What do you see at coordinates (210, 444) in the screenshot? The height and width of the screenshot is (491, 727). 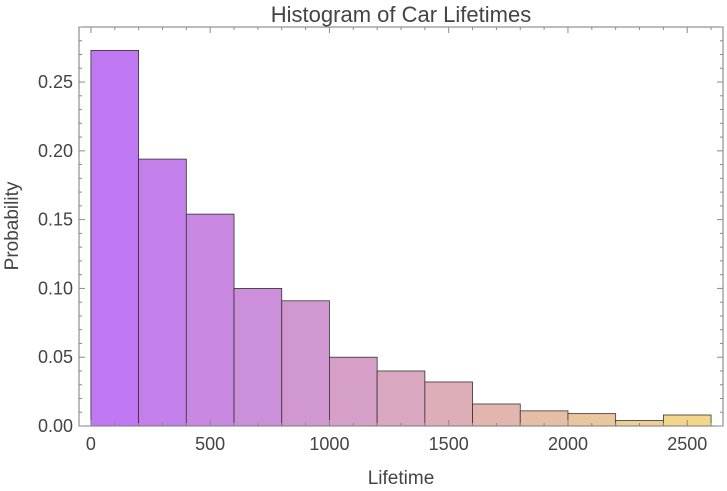 I see `x-tick-label: 500` at bounding box center [210, 444].